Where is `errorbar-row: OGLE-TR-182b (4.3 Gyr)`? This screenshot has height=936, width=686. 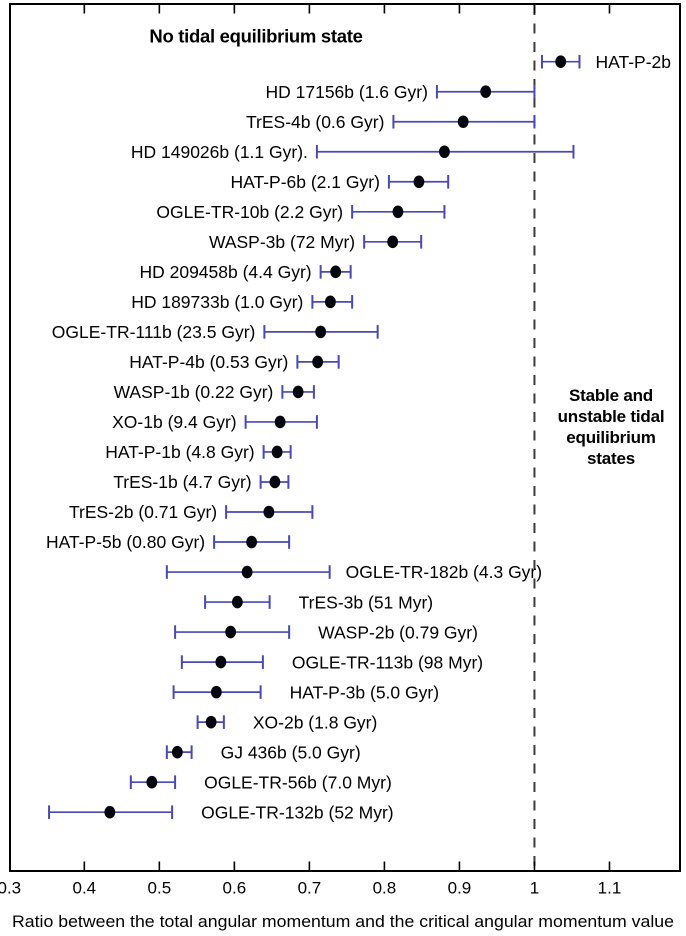 errorbar-row: OGLE-TR-182b (4.3 Gyr) is located at coordinates (353, 572).